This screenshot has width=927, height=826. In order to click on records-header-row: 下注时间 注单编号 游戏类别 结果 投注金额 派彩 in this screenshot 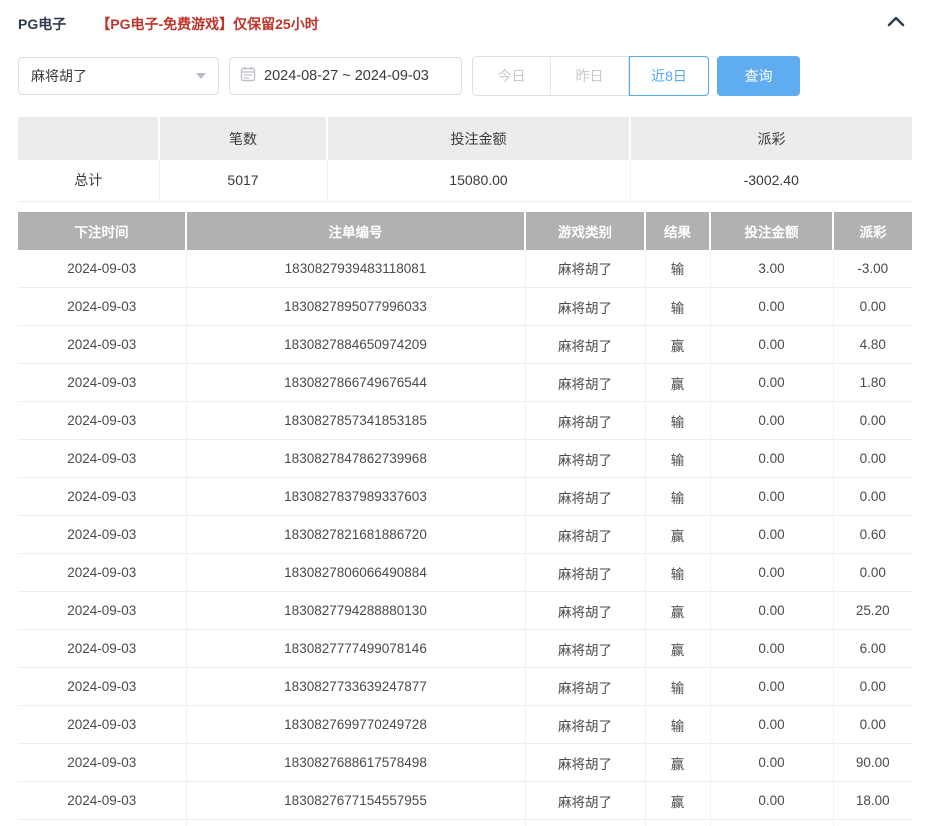, I will do `click(465, 230)`.